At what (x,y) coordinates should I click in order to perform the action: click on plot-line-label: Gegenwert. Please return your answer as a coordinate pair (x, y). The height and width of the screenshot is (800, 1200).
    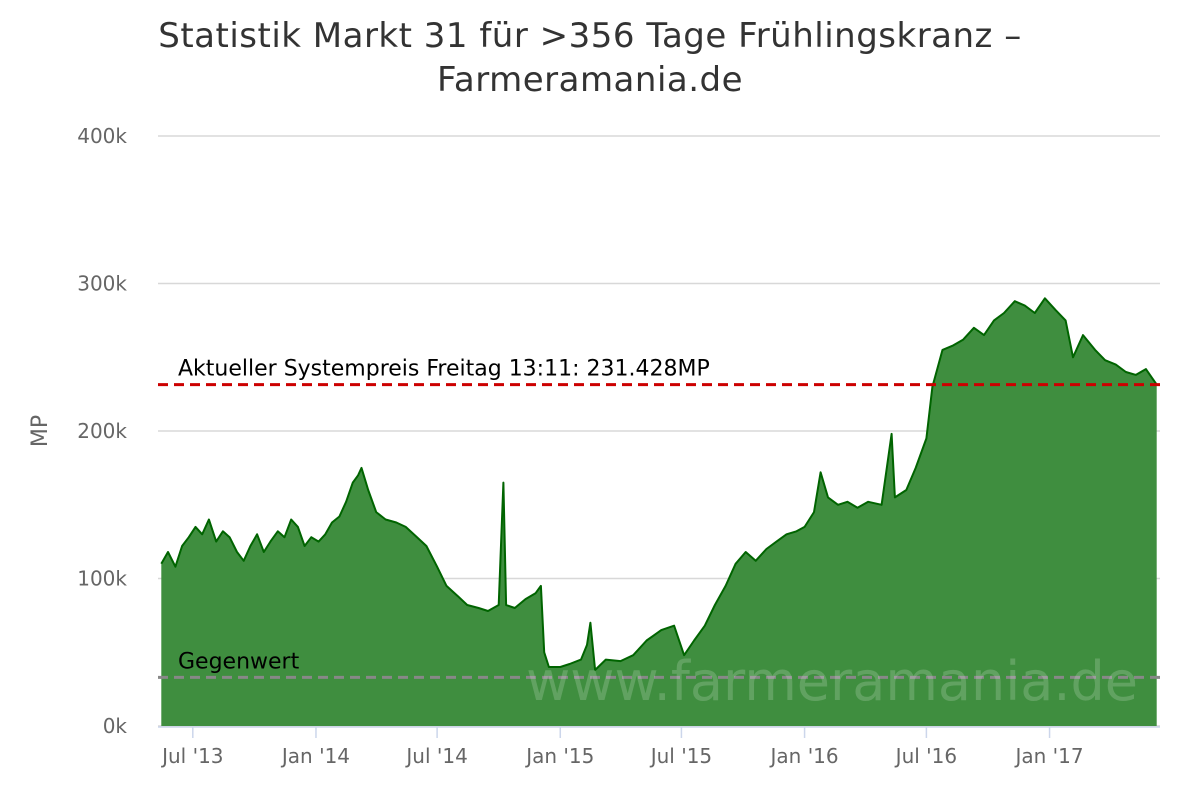
    Looking at the image, I should click on (239, 661).